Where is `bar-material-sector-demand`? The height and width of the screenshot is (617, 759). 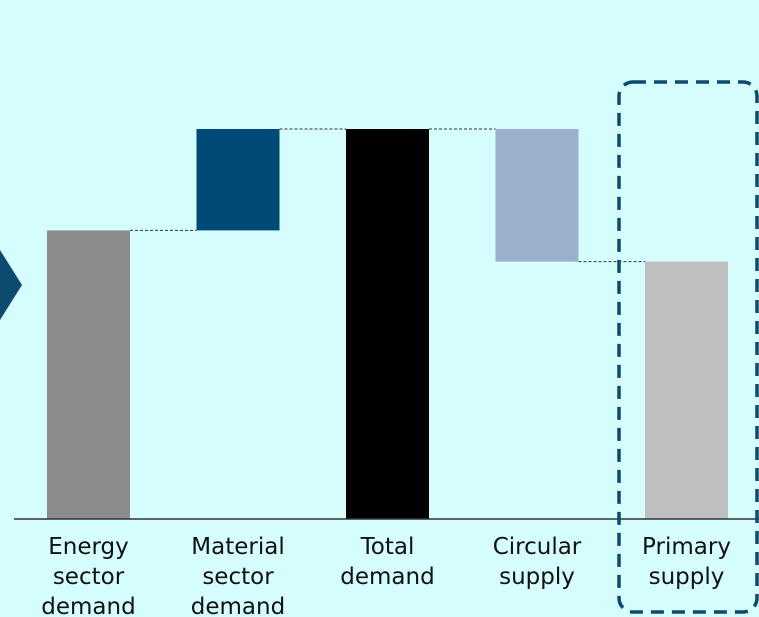
bar-material-sector-demand is located at coordinates (238, 180).